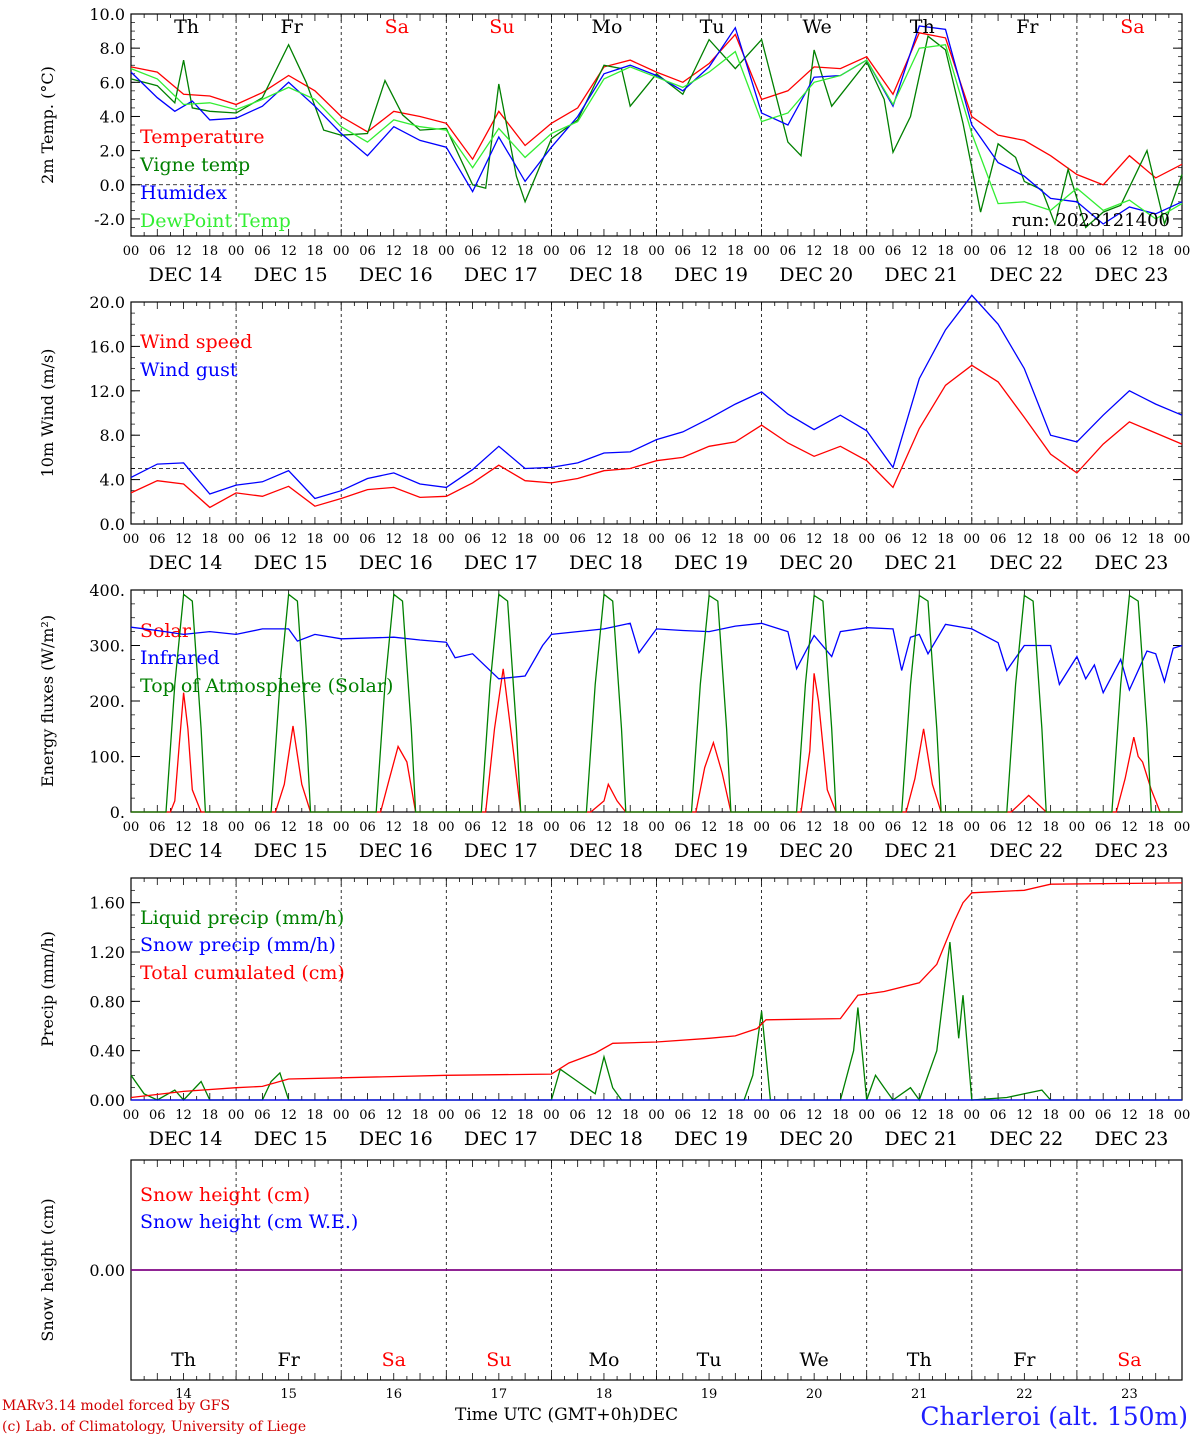 This screenshot has height=1440, width=1194. I want to click on date-label: DEC 15, so click(291, 851).